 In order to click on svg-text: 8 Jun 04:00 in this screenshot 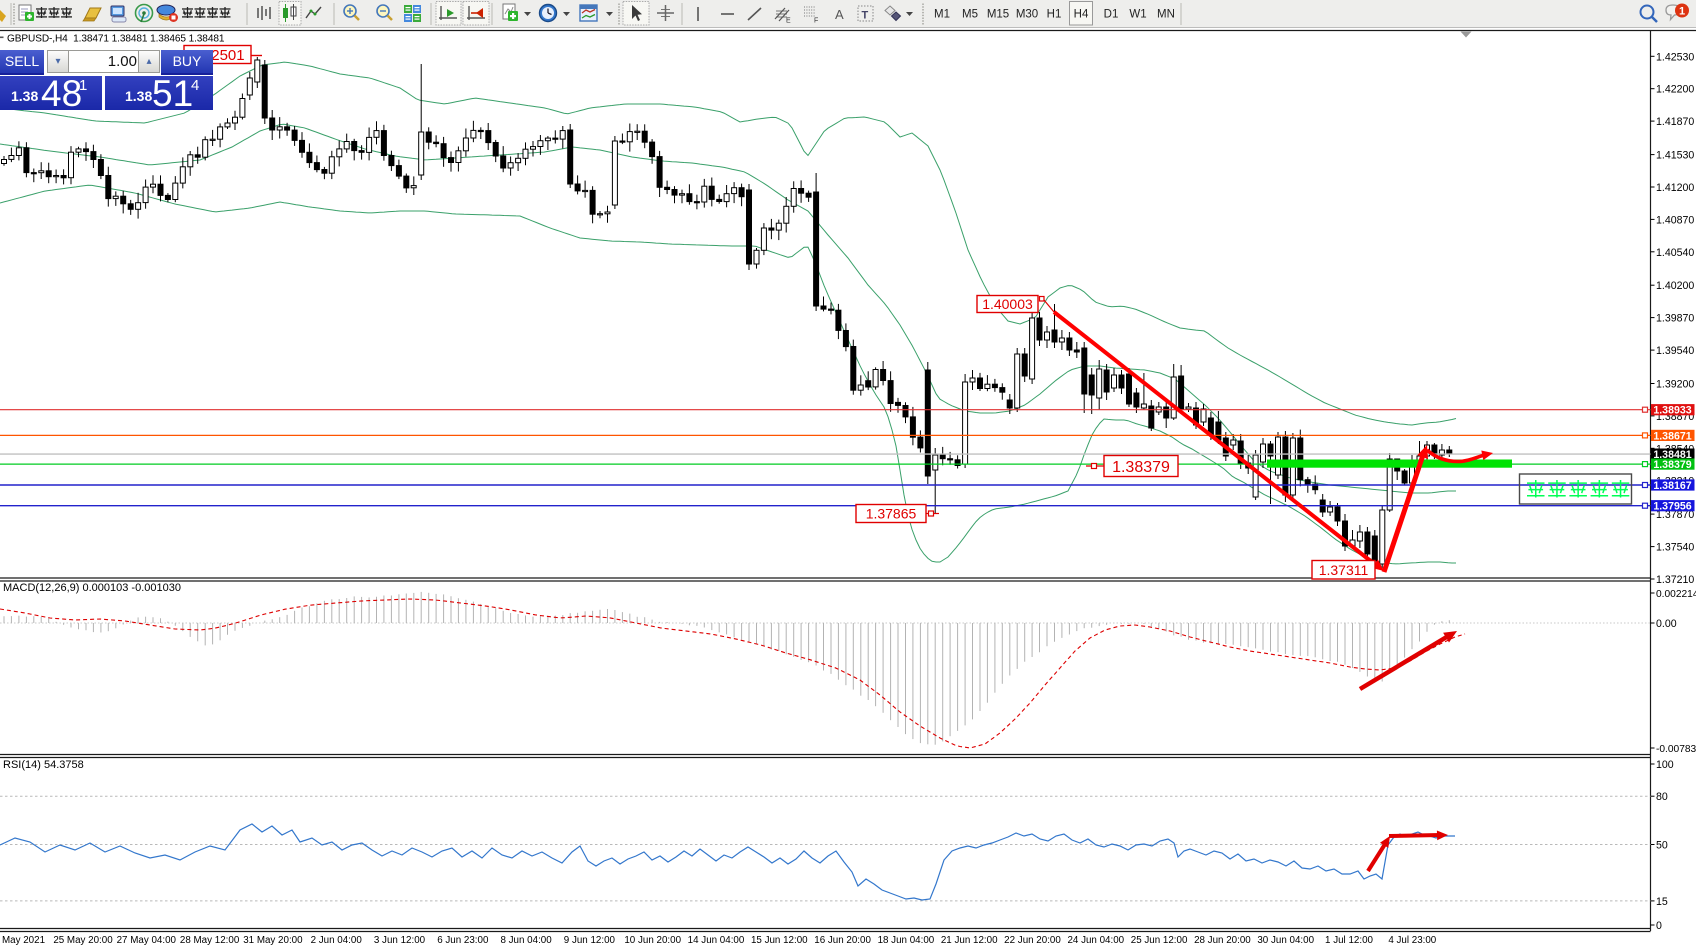, I will do `click(526, 940)`.